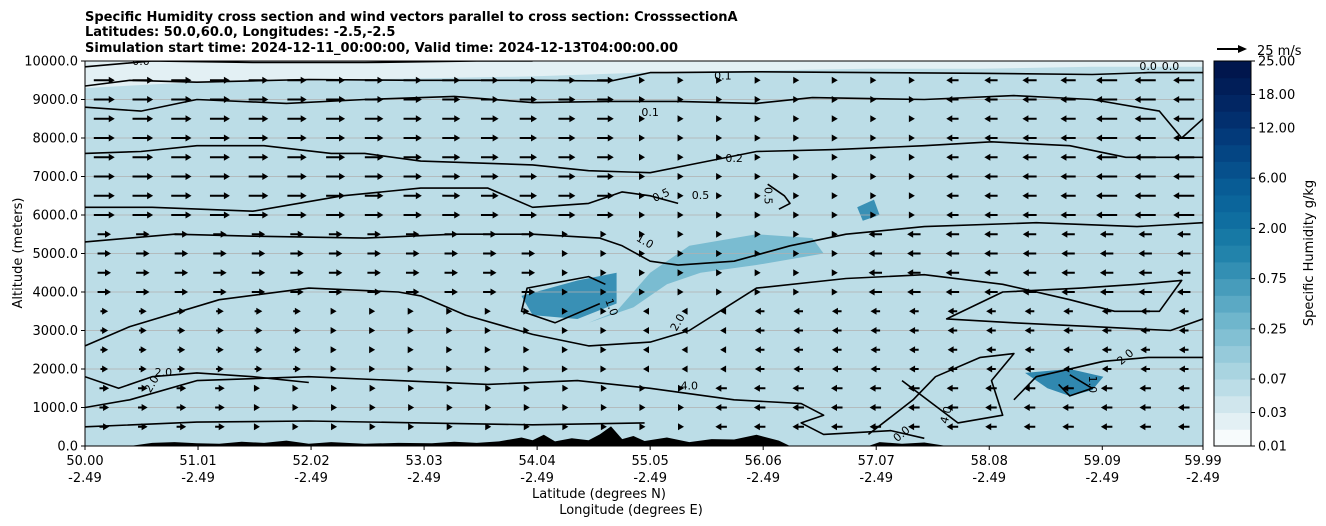 Image resolution: width=1326 pixels, height=526 pixels. Describe the element at coordinates (1102, 461) in the screenshot. I see `x-tick-label-lat: 59.09` at that location.